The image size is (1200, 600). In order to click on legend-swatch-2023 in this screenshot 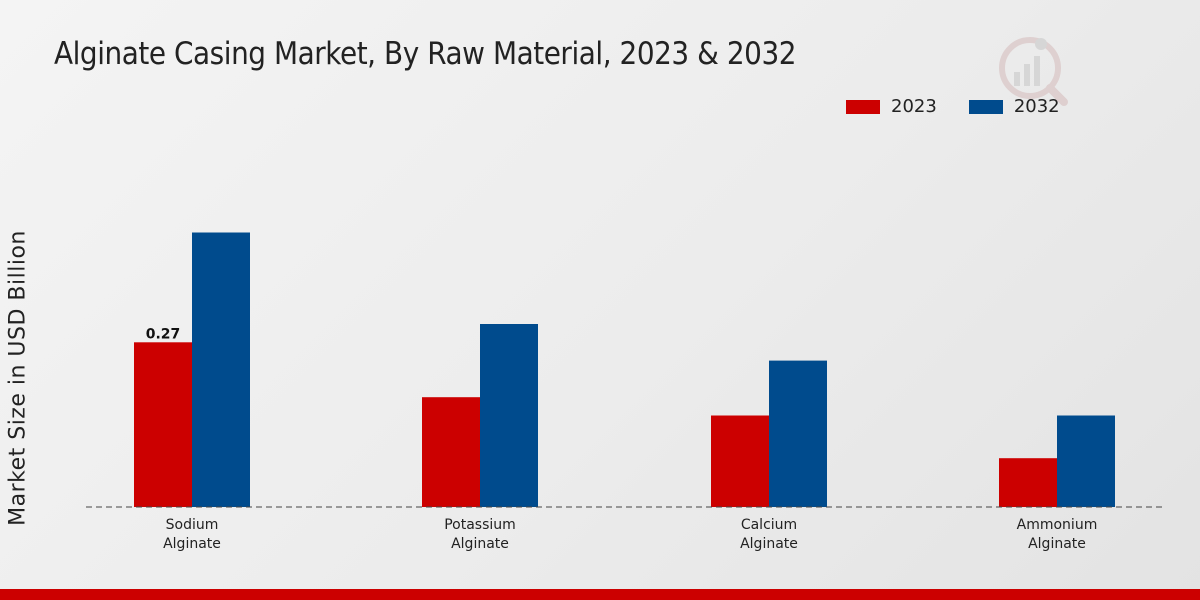, I will do `click(863, 106)`.